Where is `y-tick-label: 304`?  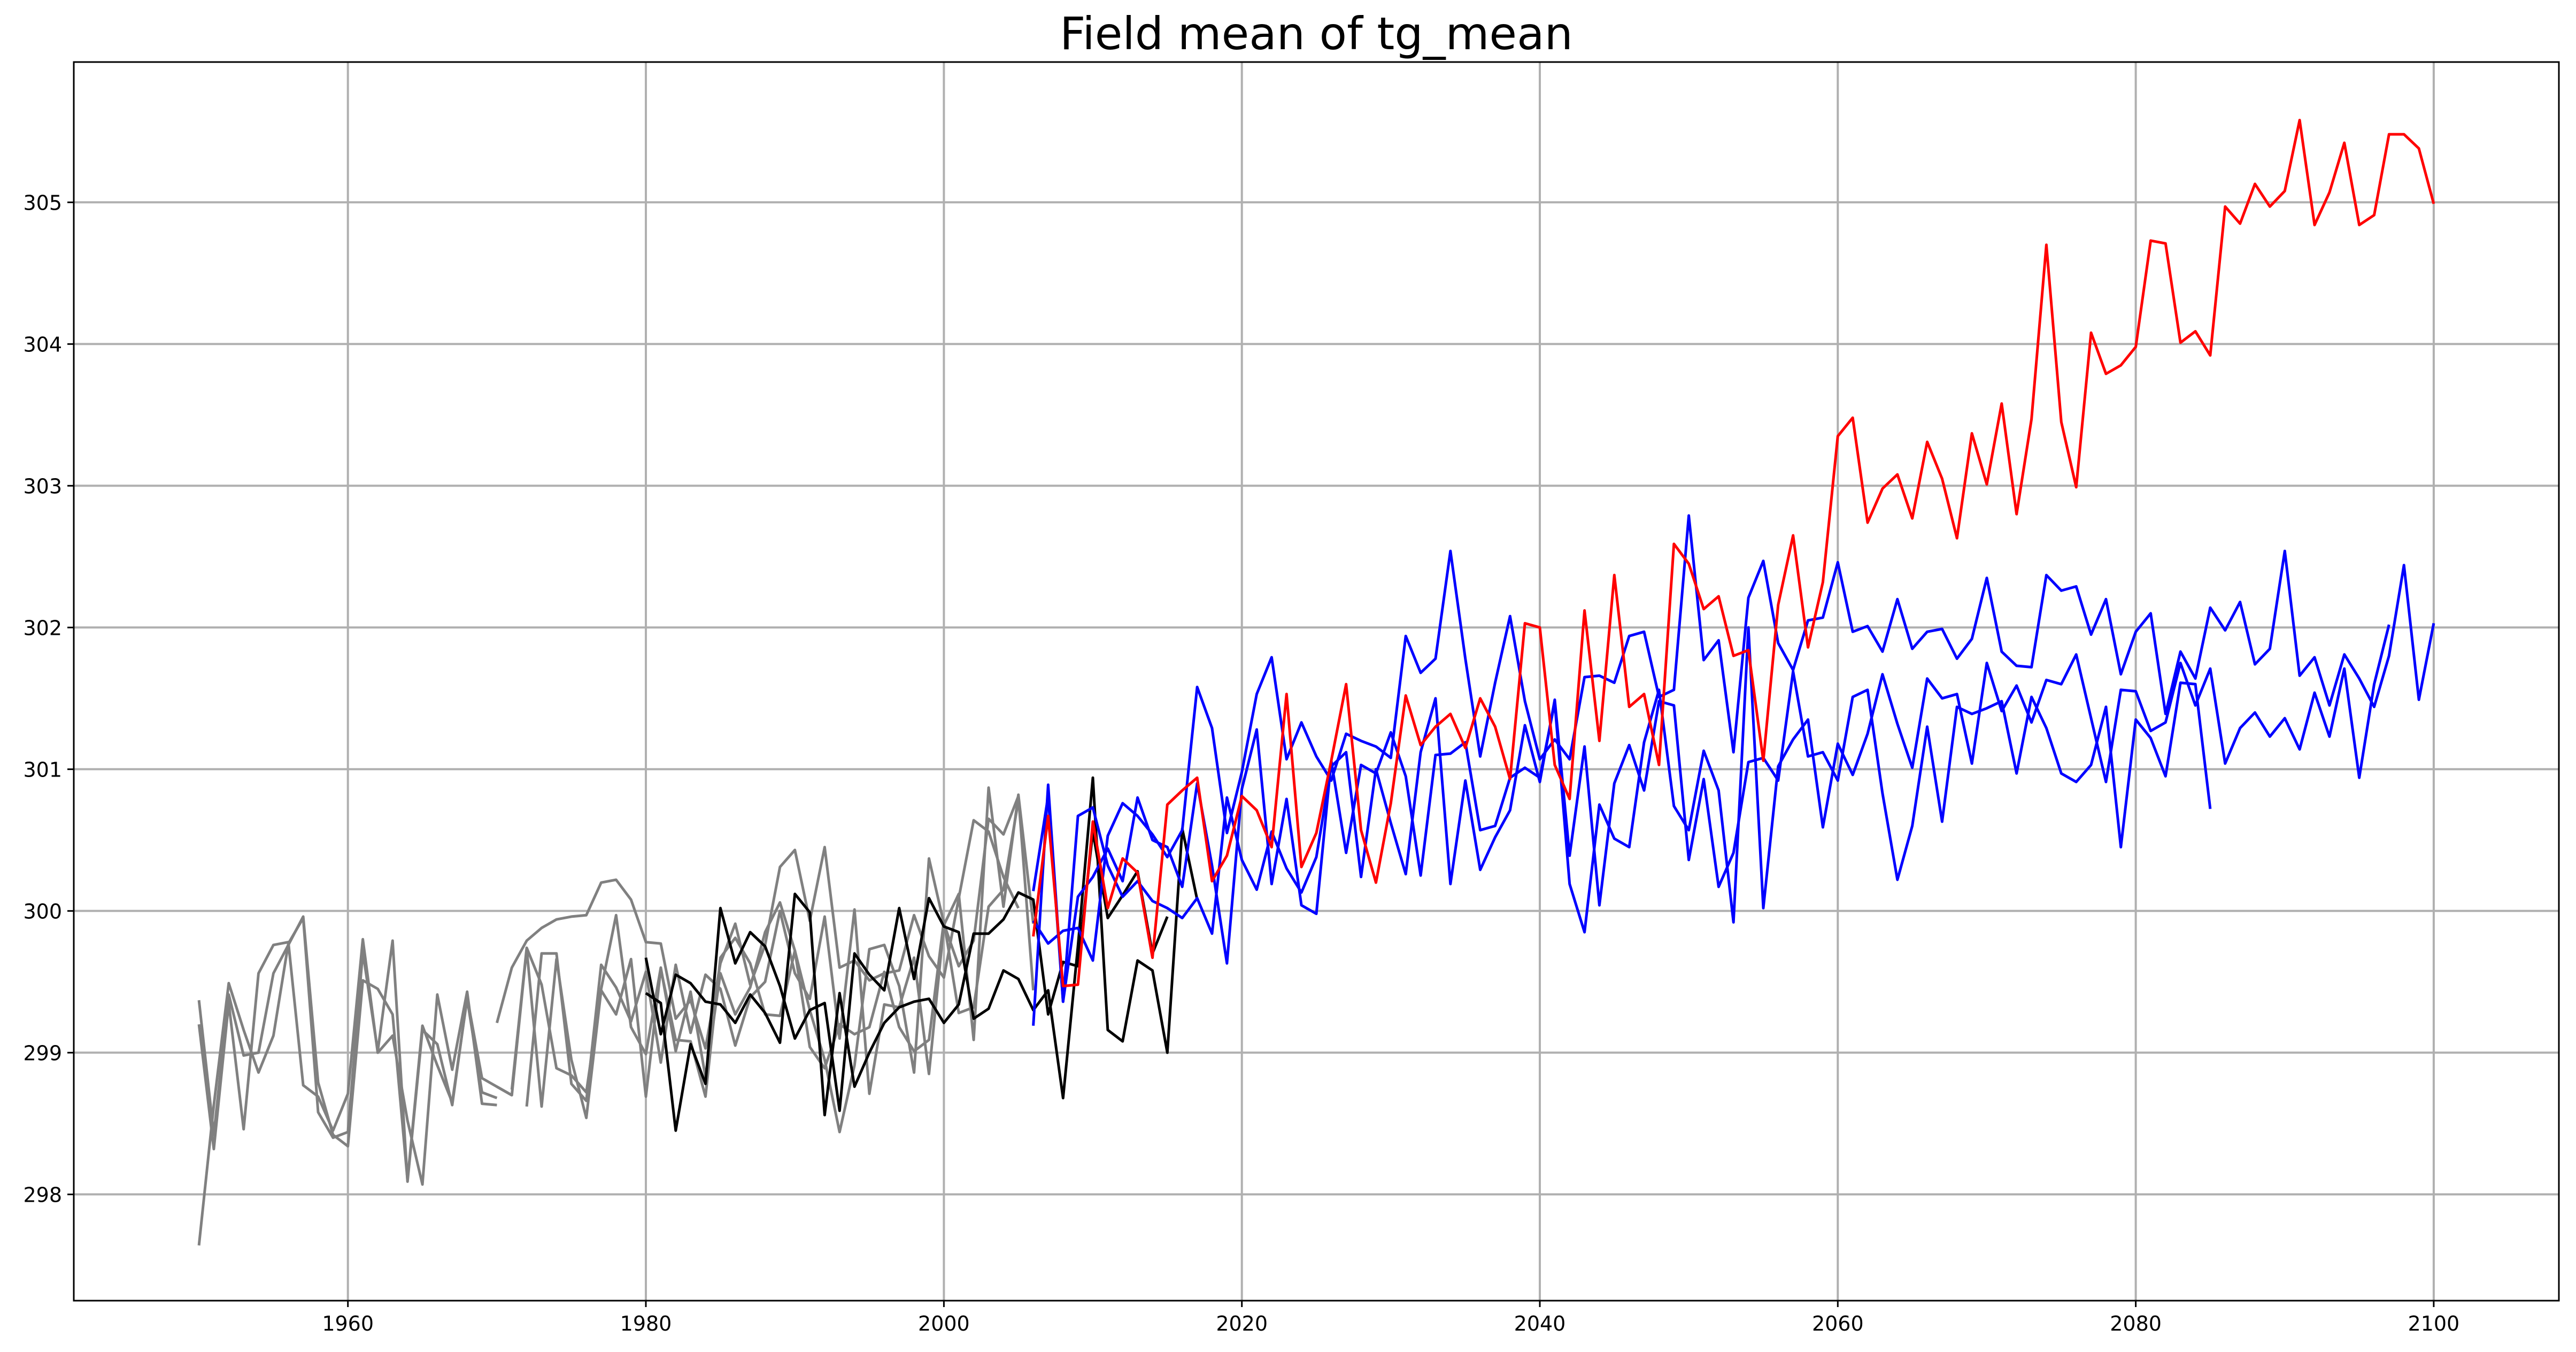 y-tick-label: 304 is located at coordinates (42, 344).